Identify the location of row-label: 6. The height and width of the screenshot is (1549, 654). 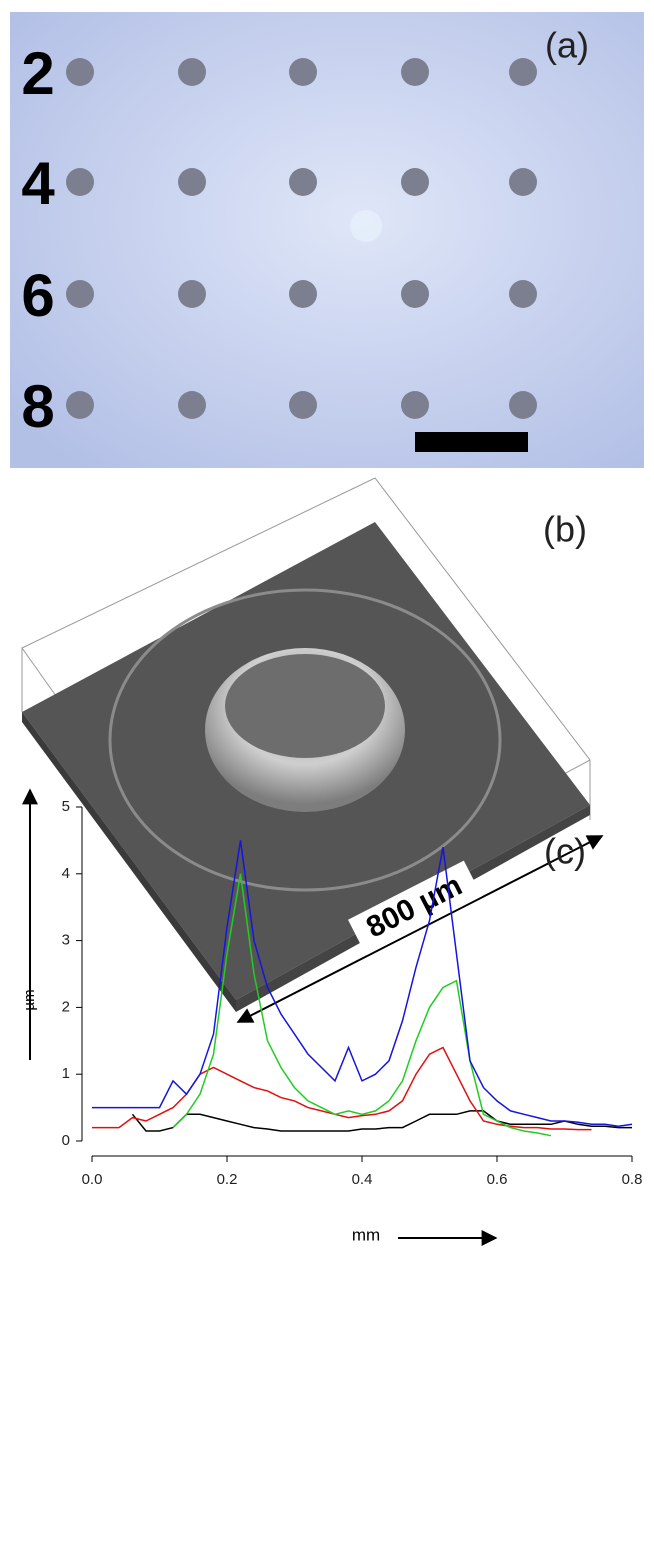
(37, 295).